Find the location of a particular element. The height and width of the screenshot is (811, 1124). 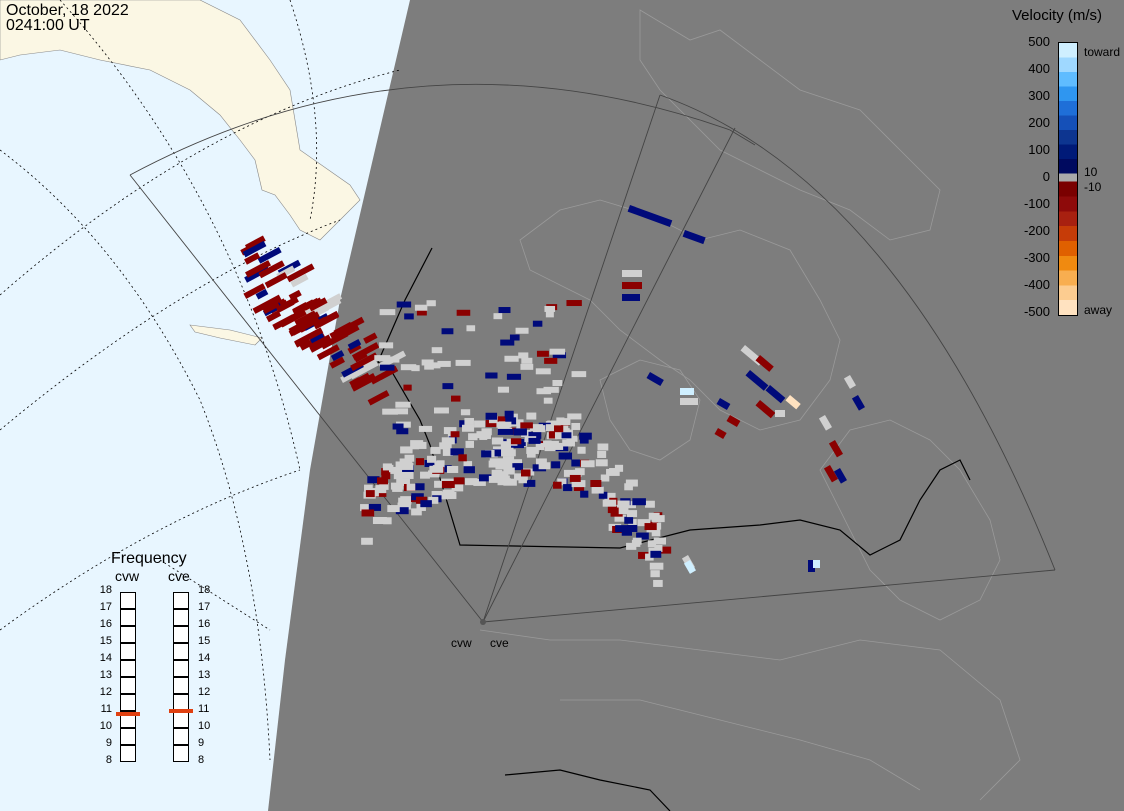

freq-marker is located at coordinates (181, 711).